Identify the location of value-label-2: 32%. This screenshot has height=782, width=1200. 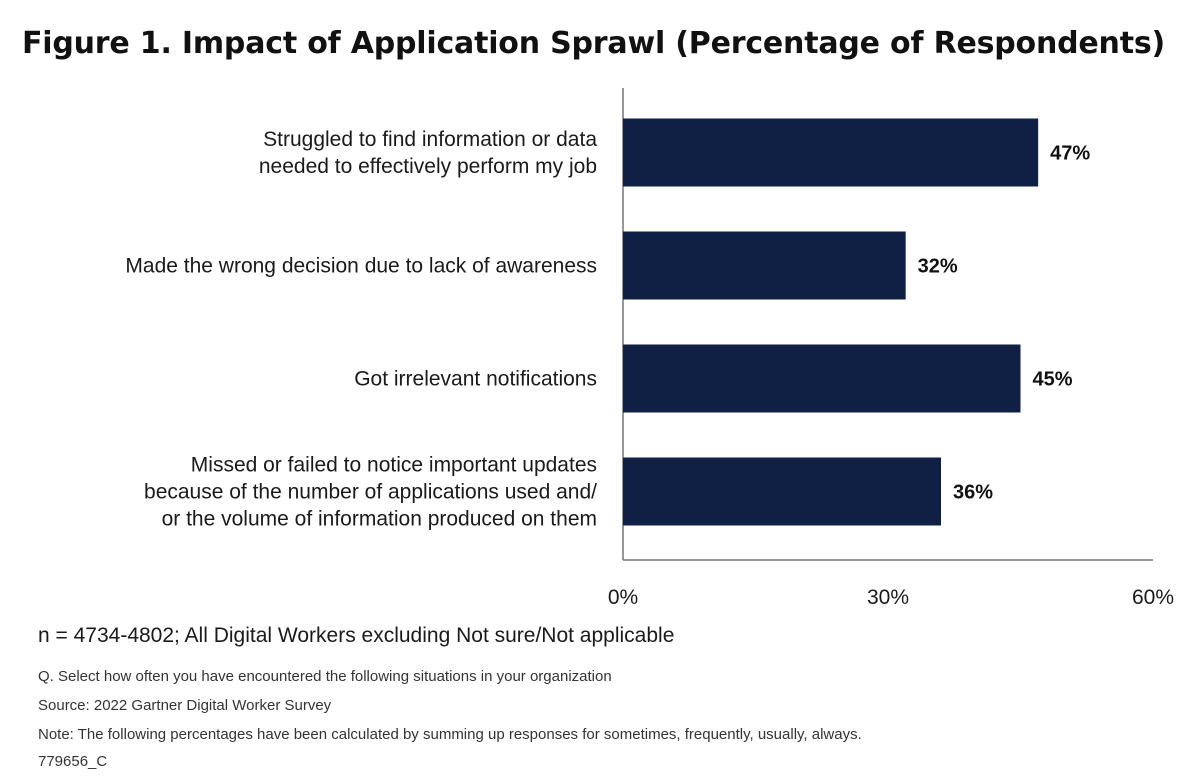
(938, 267).